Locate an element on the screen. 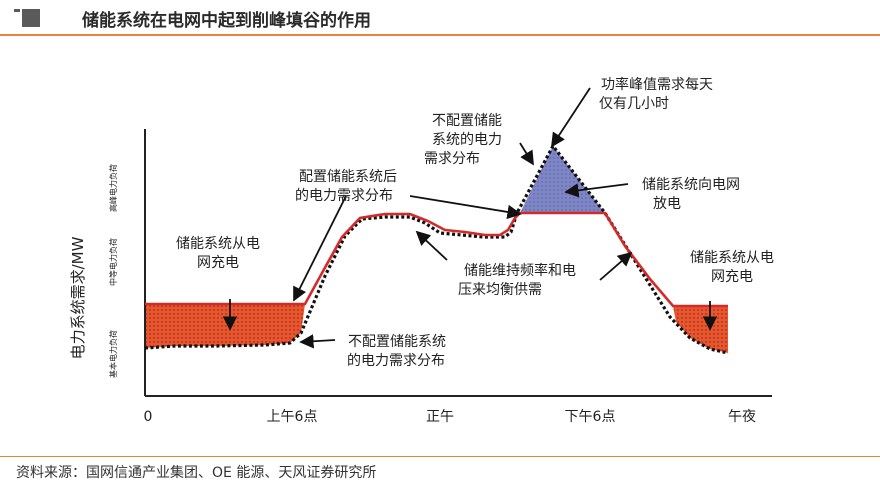 The width and height of the screenshot is (880, 492). annotation-discharge-line2: 放电 is located at coordinates (667, 204).